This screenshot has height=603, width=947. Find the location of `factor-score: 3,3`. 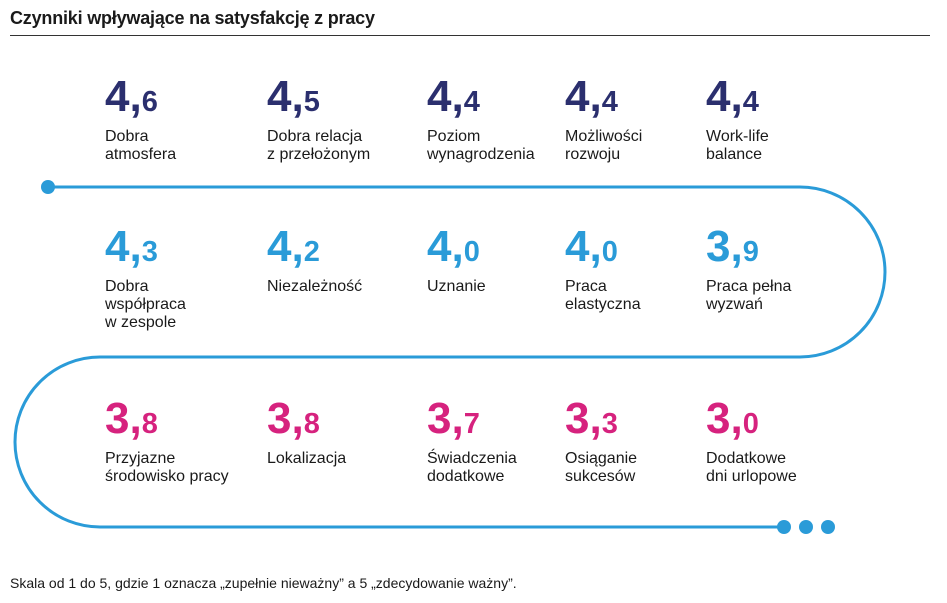

factor-score: 3,3 is located at coordinates (640, 419).